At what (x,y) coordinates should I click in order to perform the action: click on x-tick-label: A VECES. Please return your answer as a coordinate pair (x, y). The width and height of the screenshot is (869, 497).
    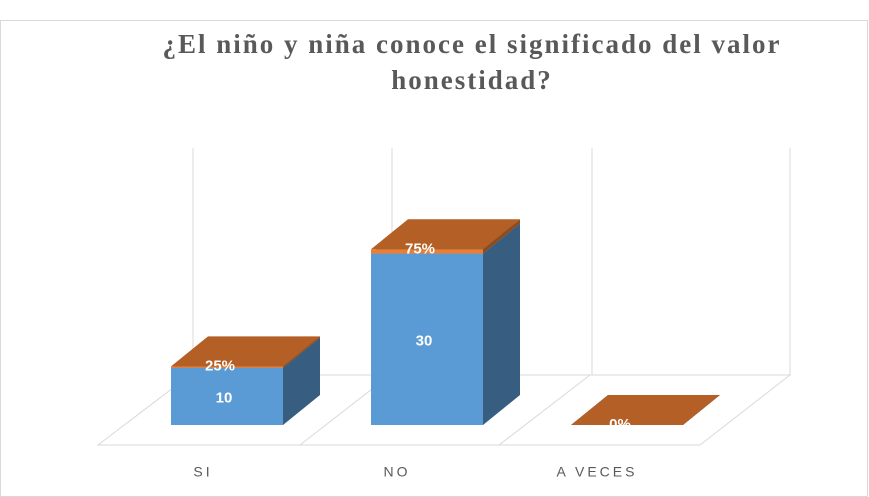
    Looking at the image, I should click on (597, 472).